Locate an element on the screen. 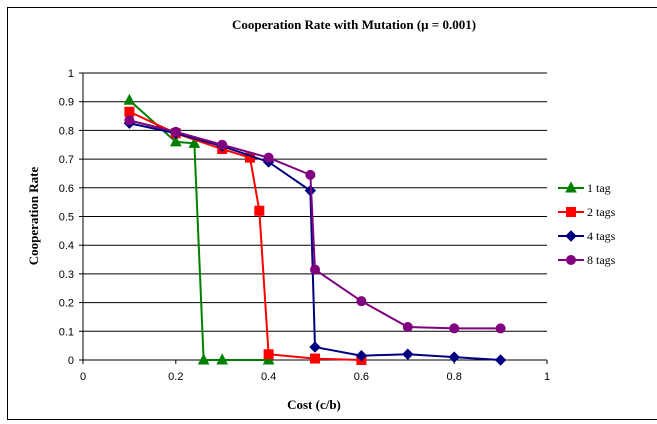  y-tick-label: 0 is located at coordinates (71, 361).